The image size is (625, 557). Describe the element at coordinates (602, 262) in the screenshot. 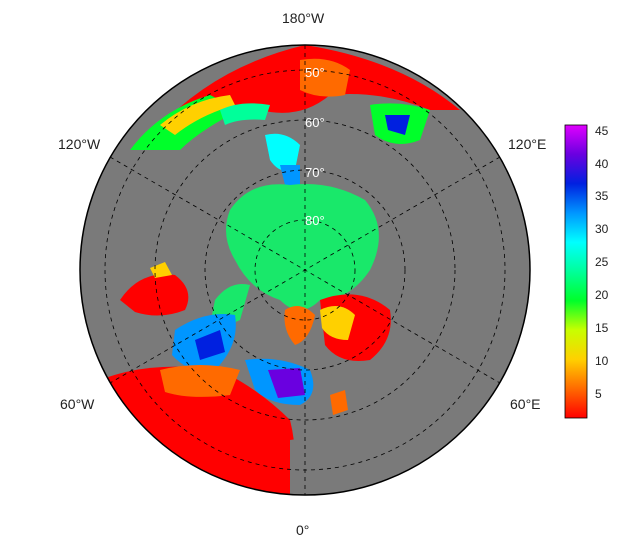

I see `colorbar-tick-25: 25` at that location.